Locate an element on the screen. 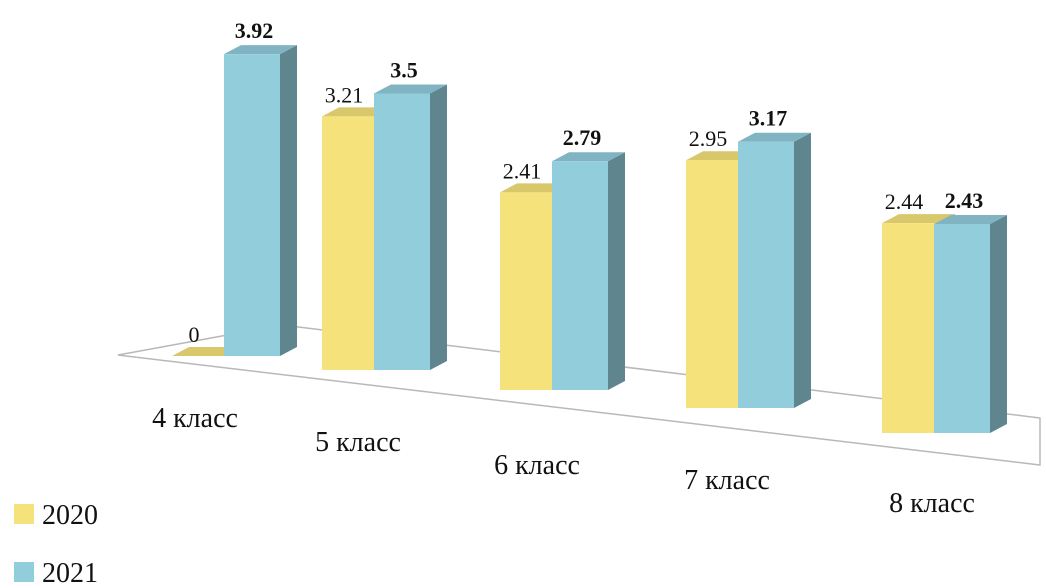 This screenshot has height=588, width=1046. data-label-2021-4: 2.43 is located at coordinates (964, 200).